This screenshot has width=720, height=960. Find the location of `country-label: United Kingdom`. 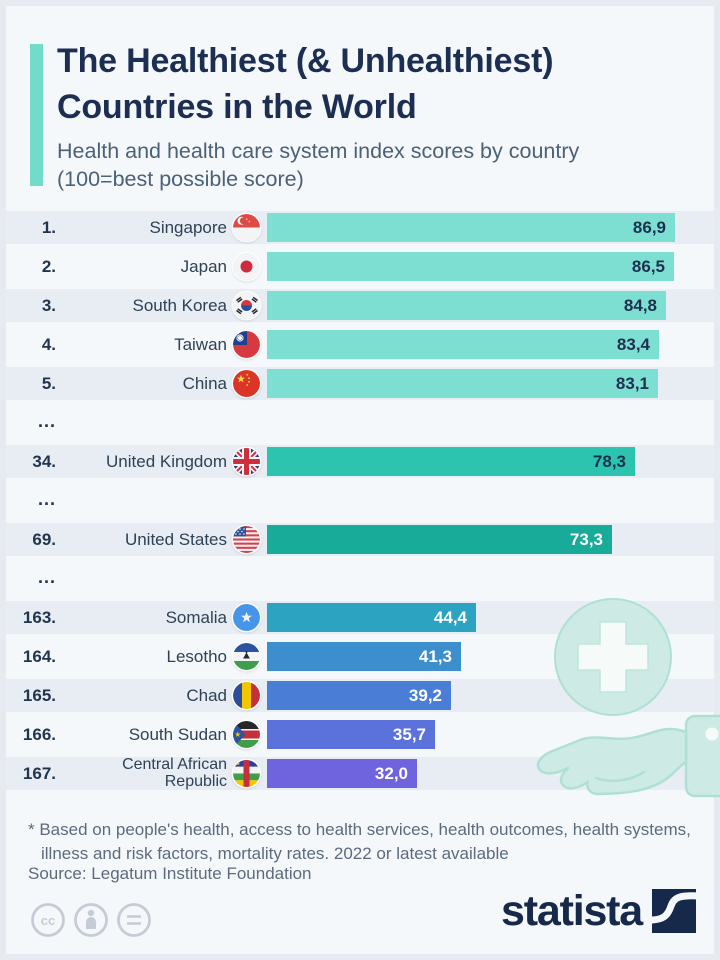

country-label: United Kingdom is located at coordinates (166, 461).